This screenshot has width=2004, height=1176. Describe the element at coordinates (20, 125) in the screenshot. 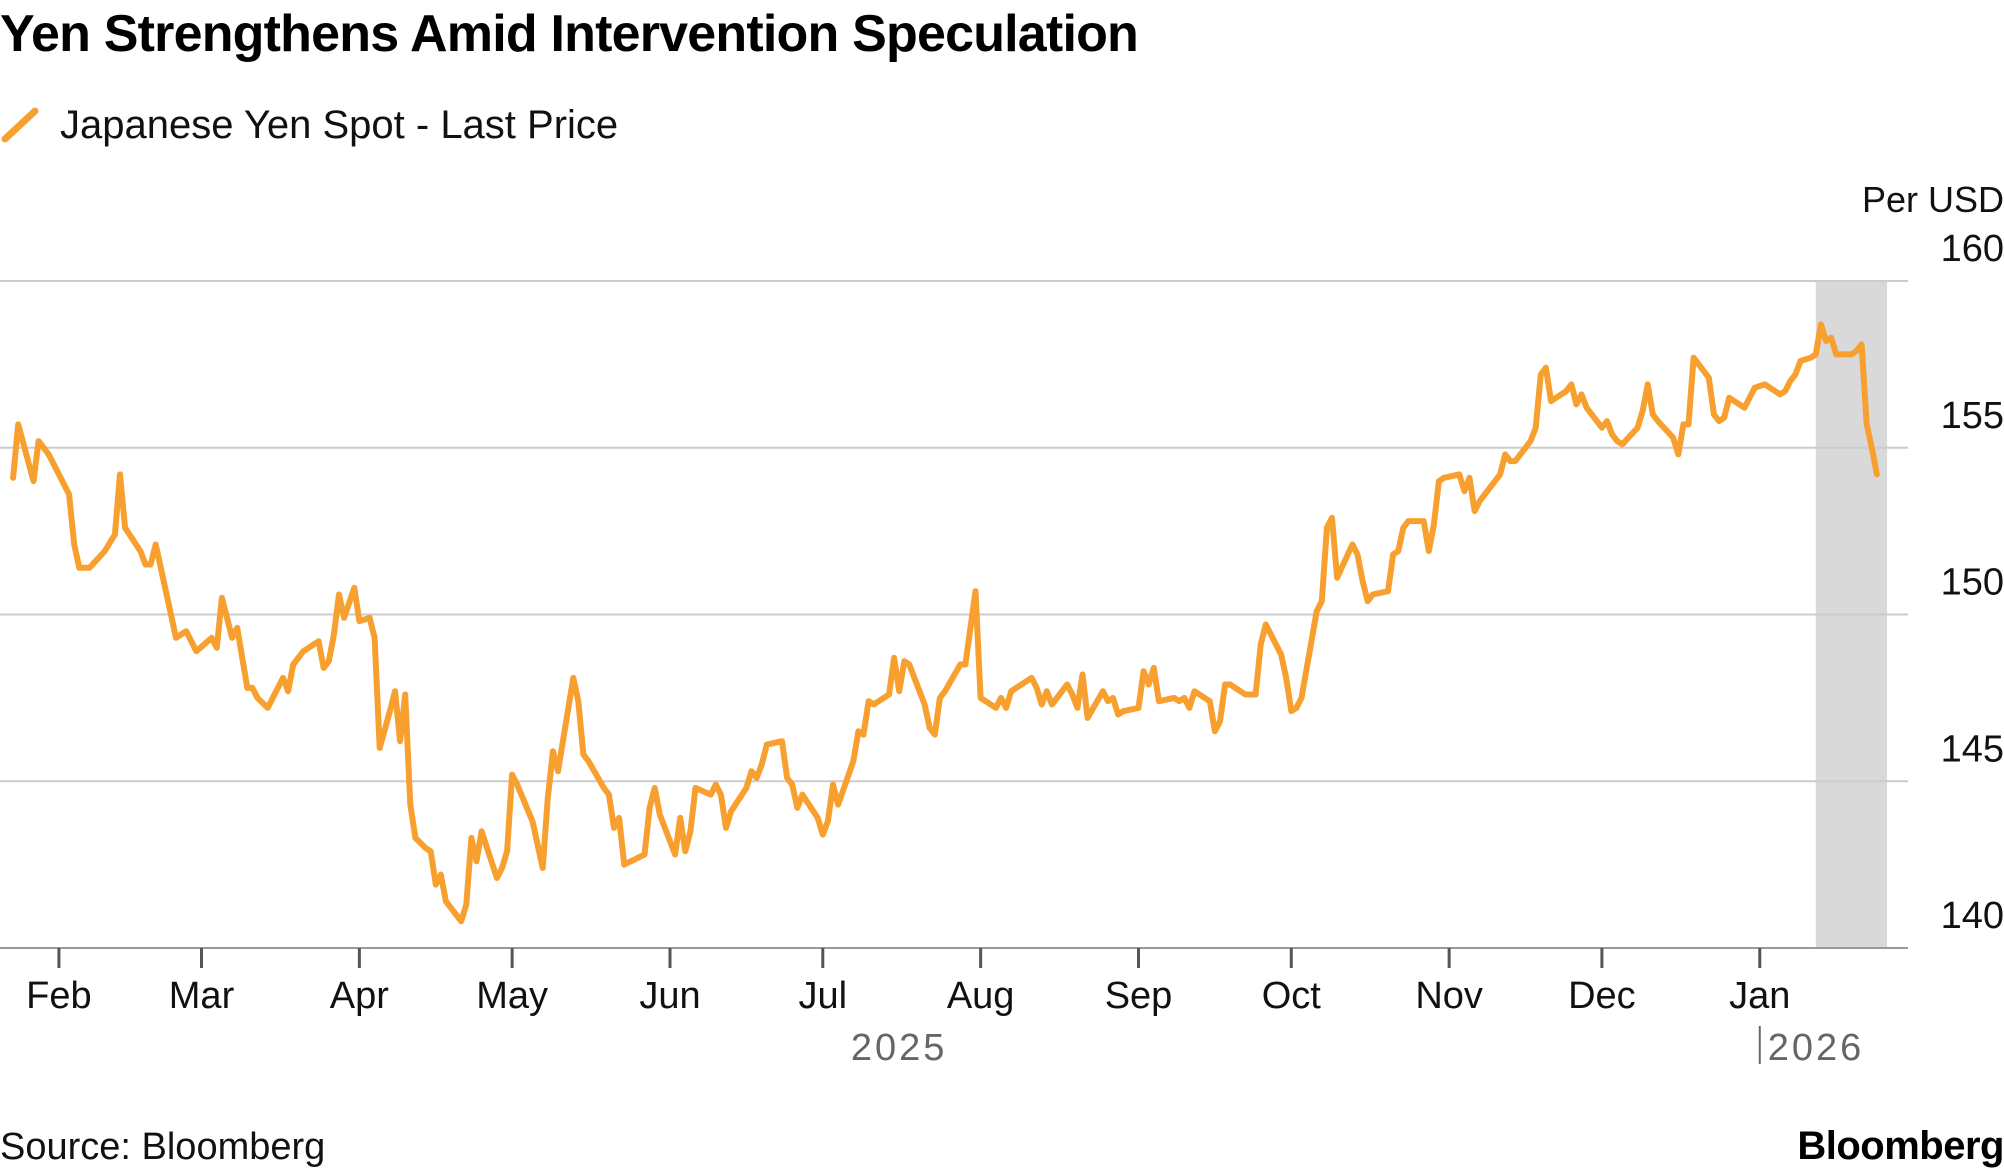

I see `line-swatch-icon` at that location.